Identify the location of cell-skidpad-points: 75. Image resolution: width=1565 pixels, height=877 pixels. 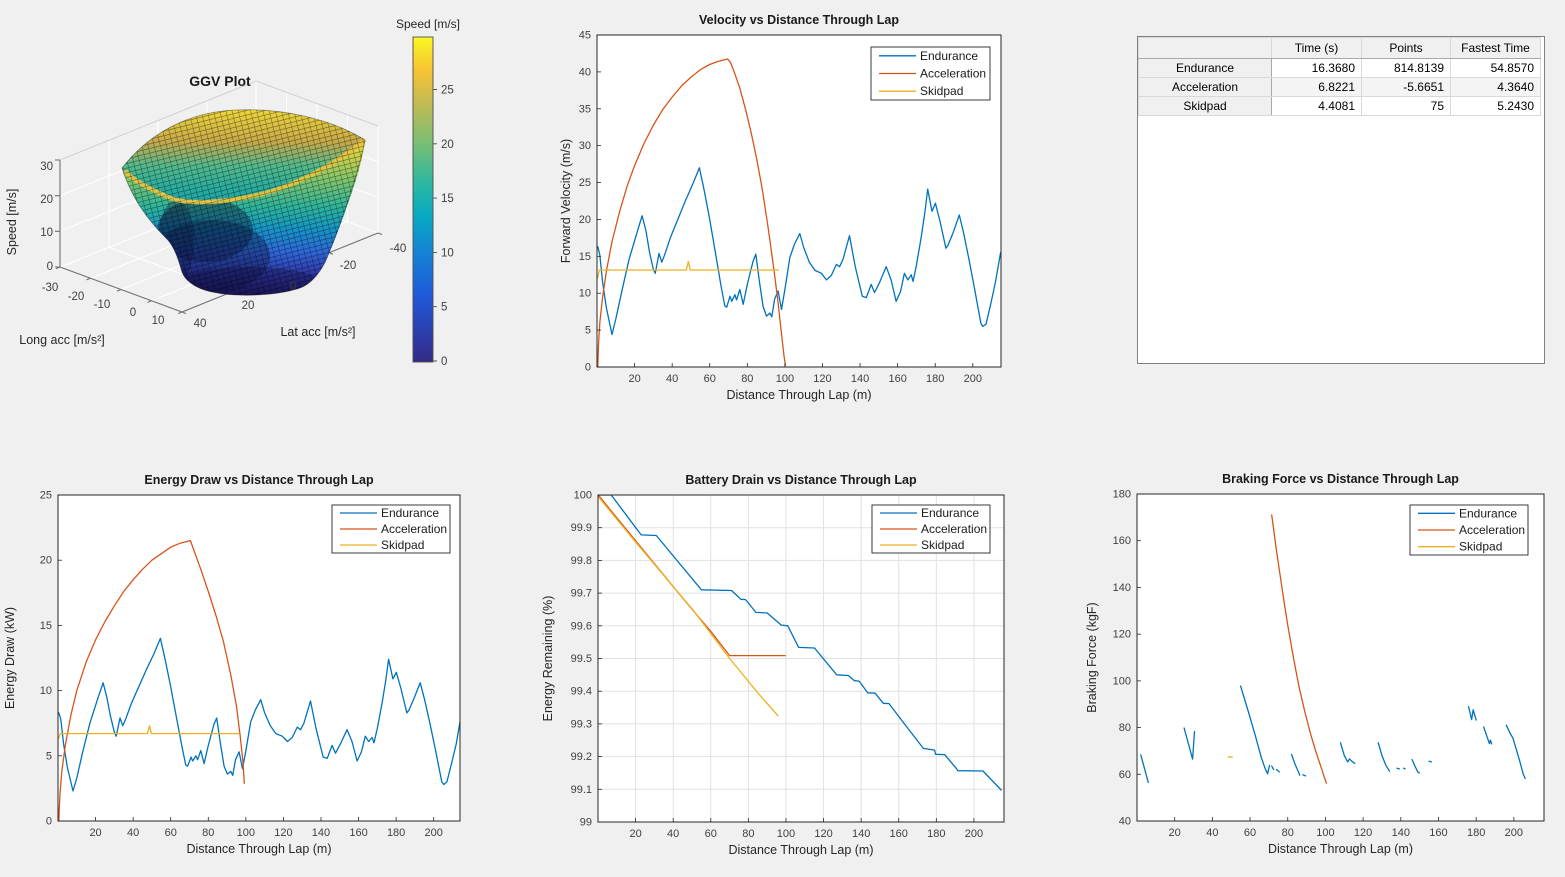
(1406, 106).